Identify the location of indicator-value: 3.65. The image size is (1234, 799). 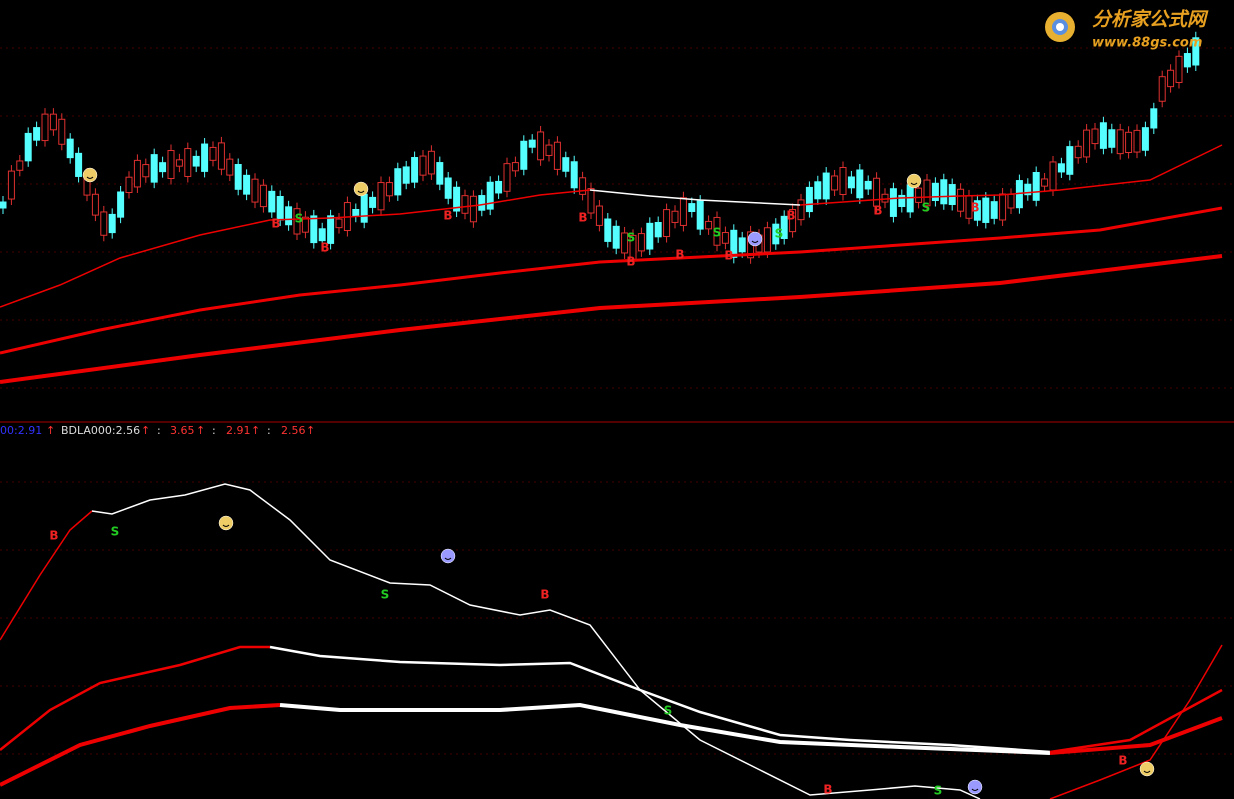
(182, 430).